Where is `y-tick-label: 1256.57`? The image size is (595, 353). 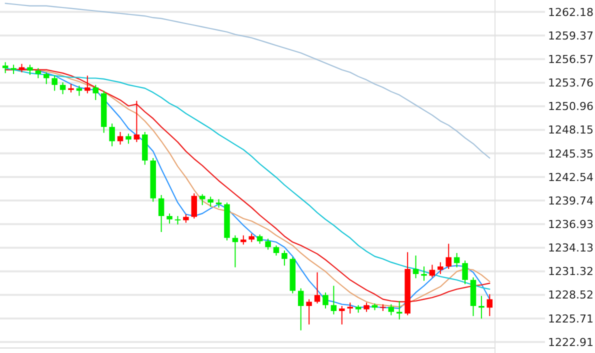 y-tick-label: 1256.57 is located at coordinates (571, 59).